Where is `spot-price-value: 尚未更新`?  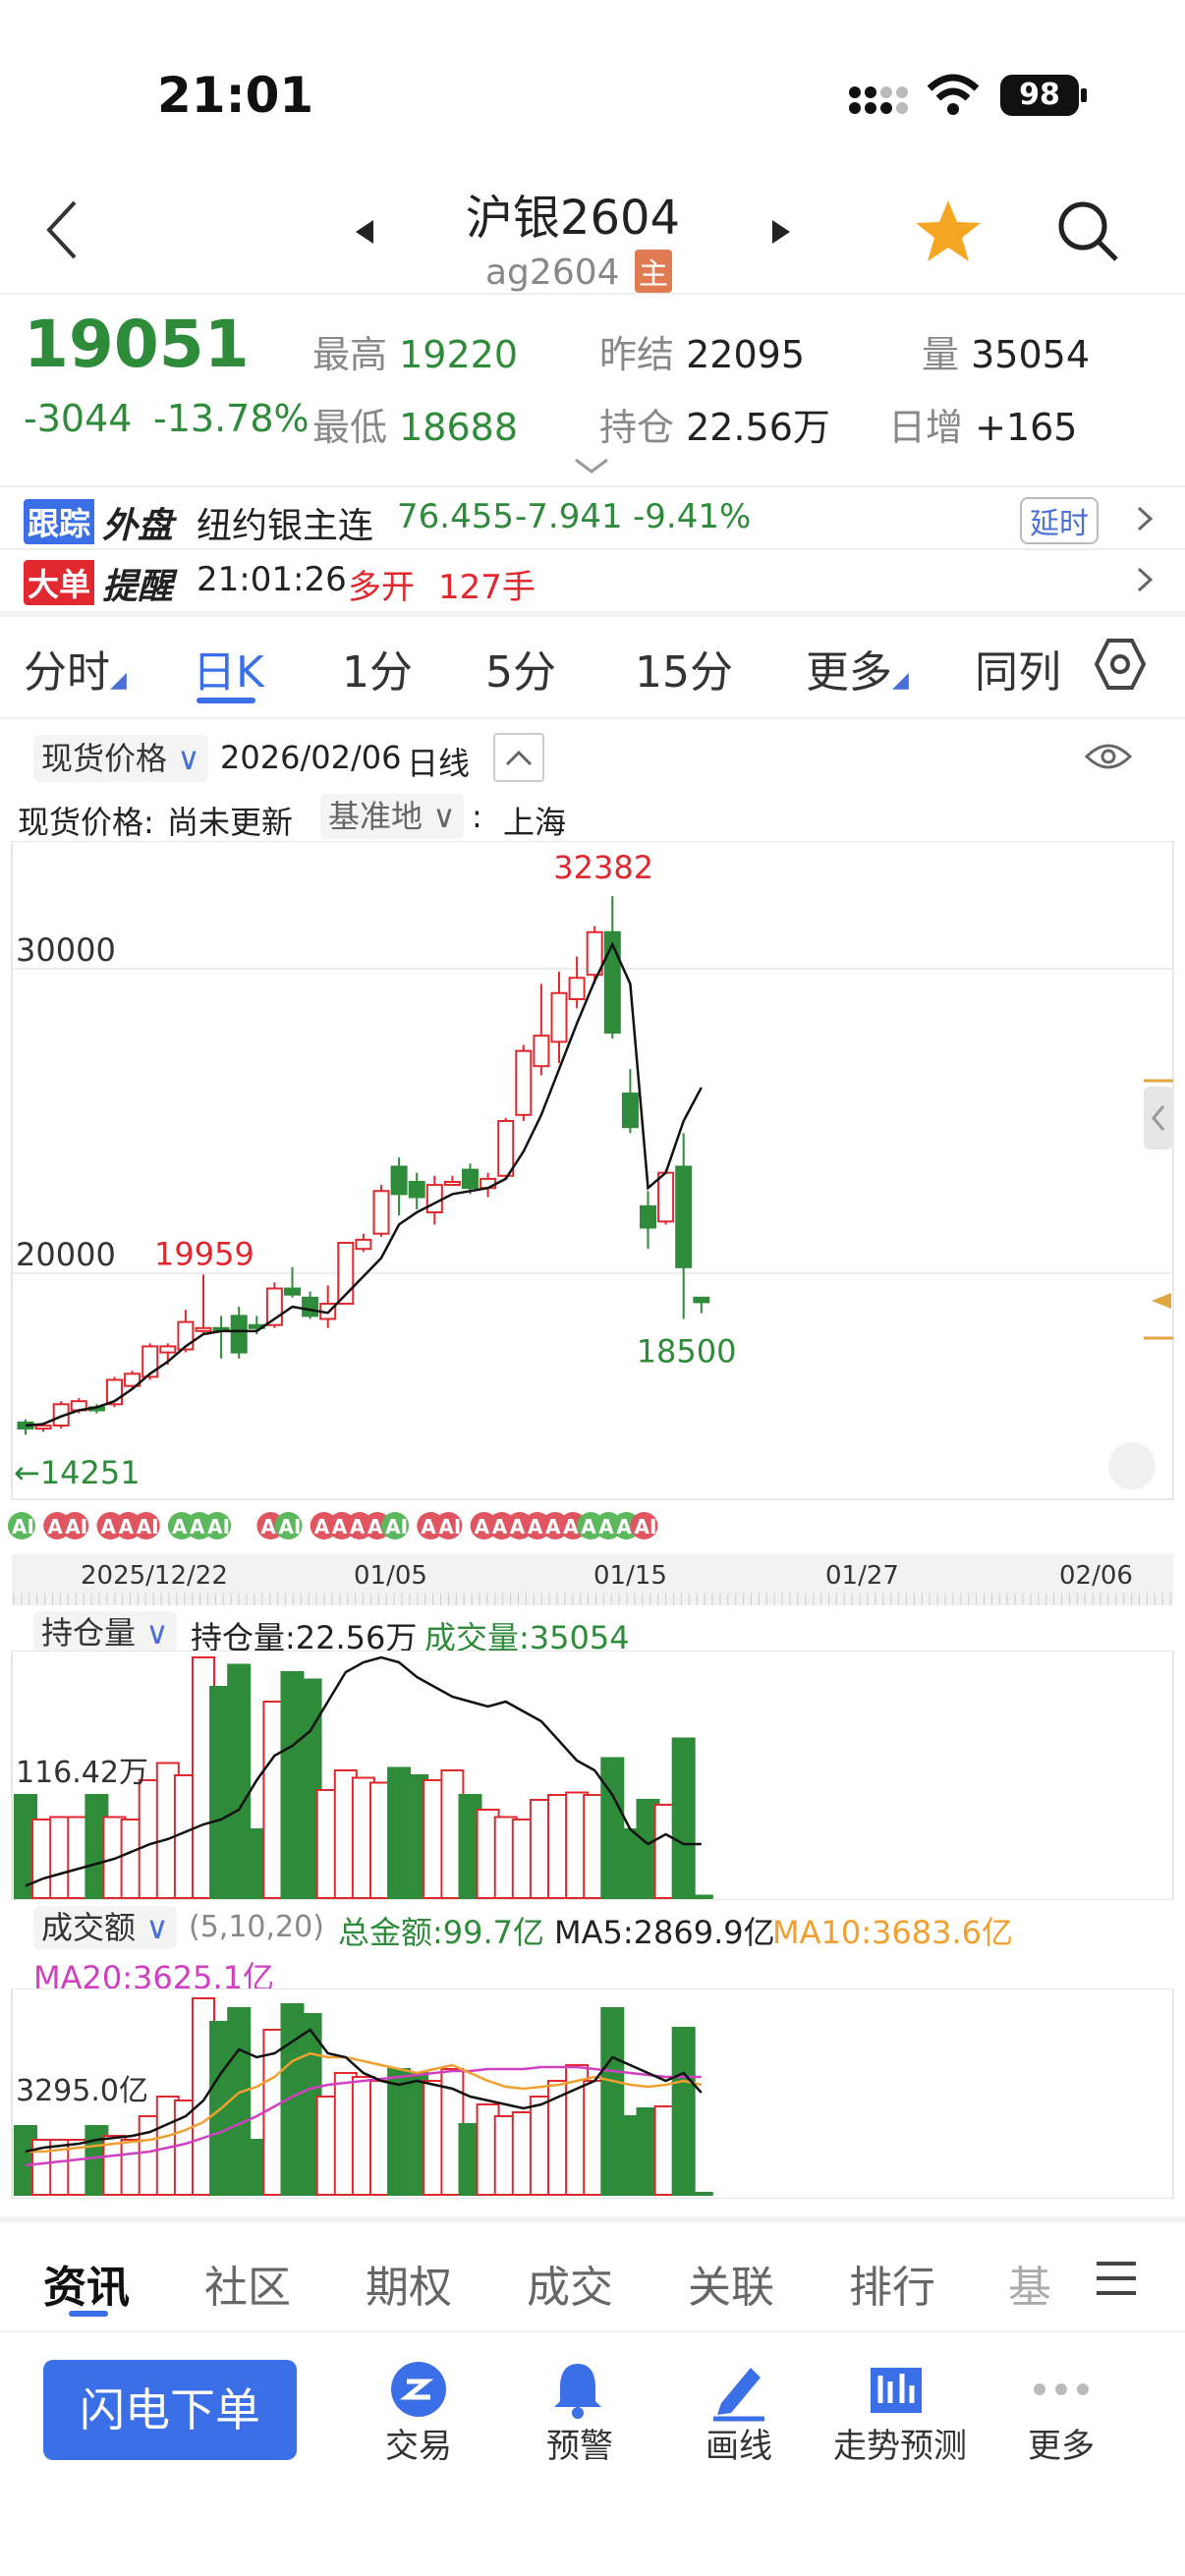
spot-price-value: 尚未更新 is located at coordinates (231, 822).